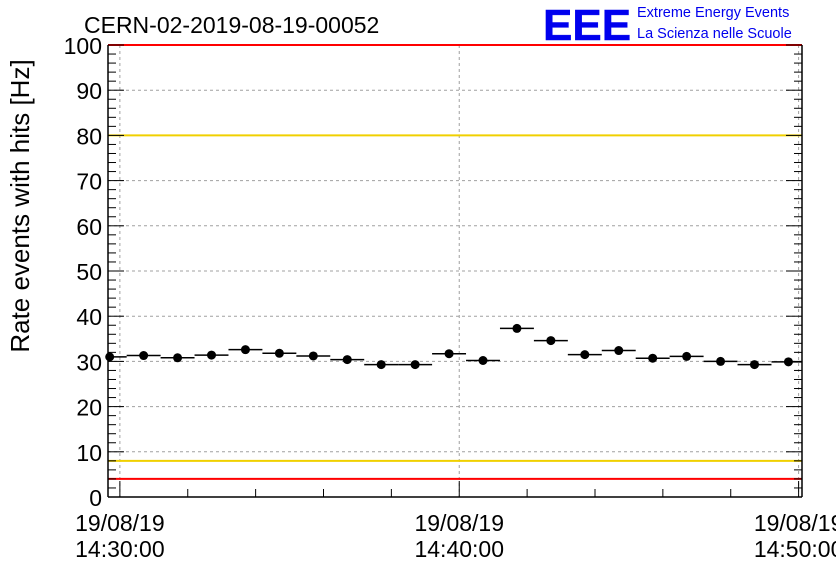  Describe the element at coordinates (713, 13) in the screenshot. I see `logo-line1: Extreme Energy Events` at that location.